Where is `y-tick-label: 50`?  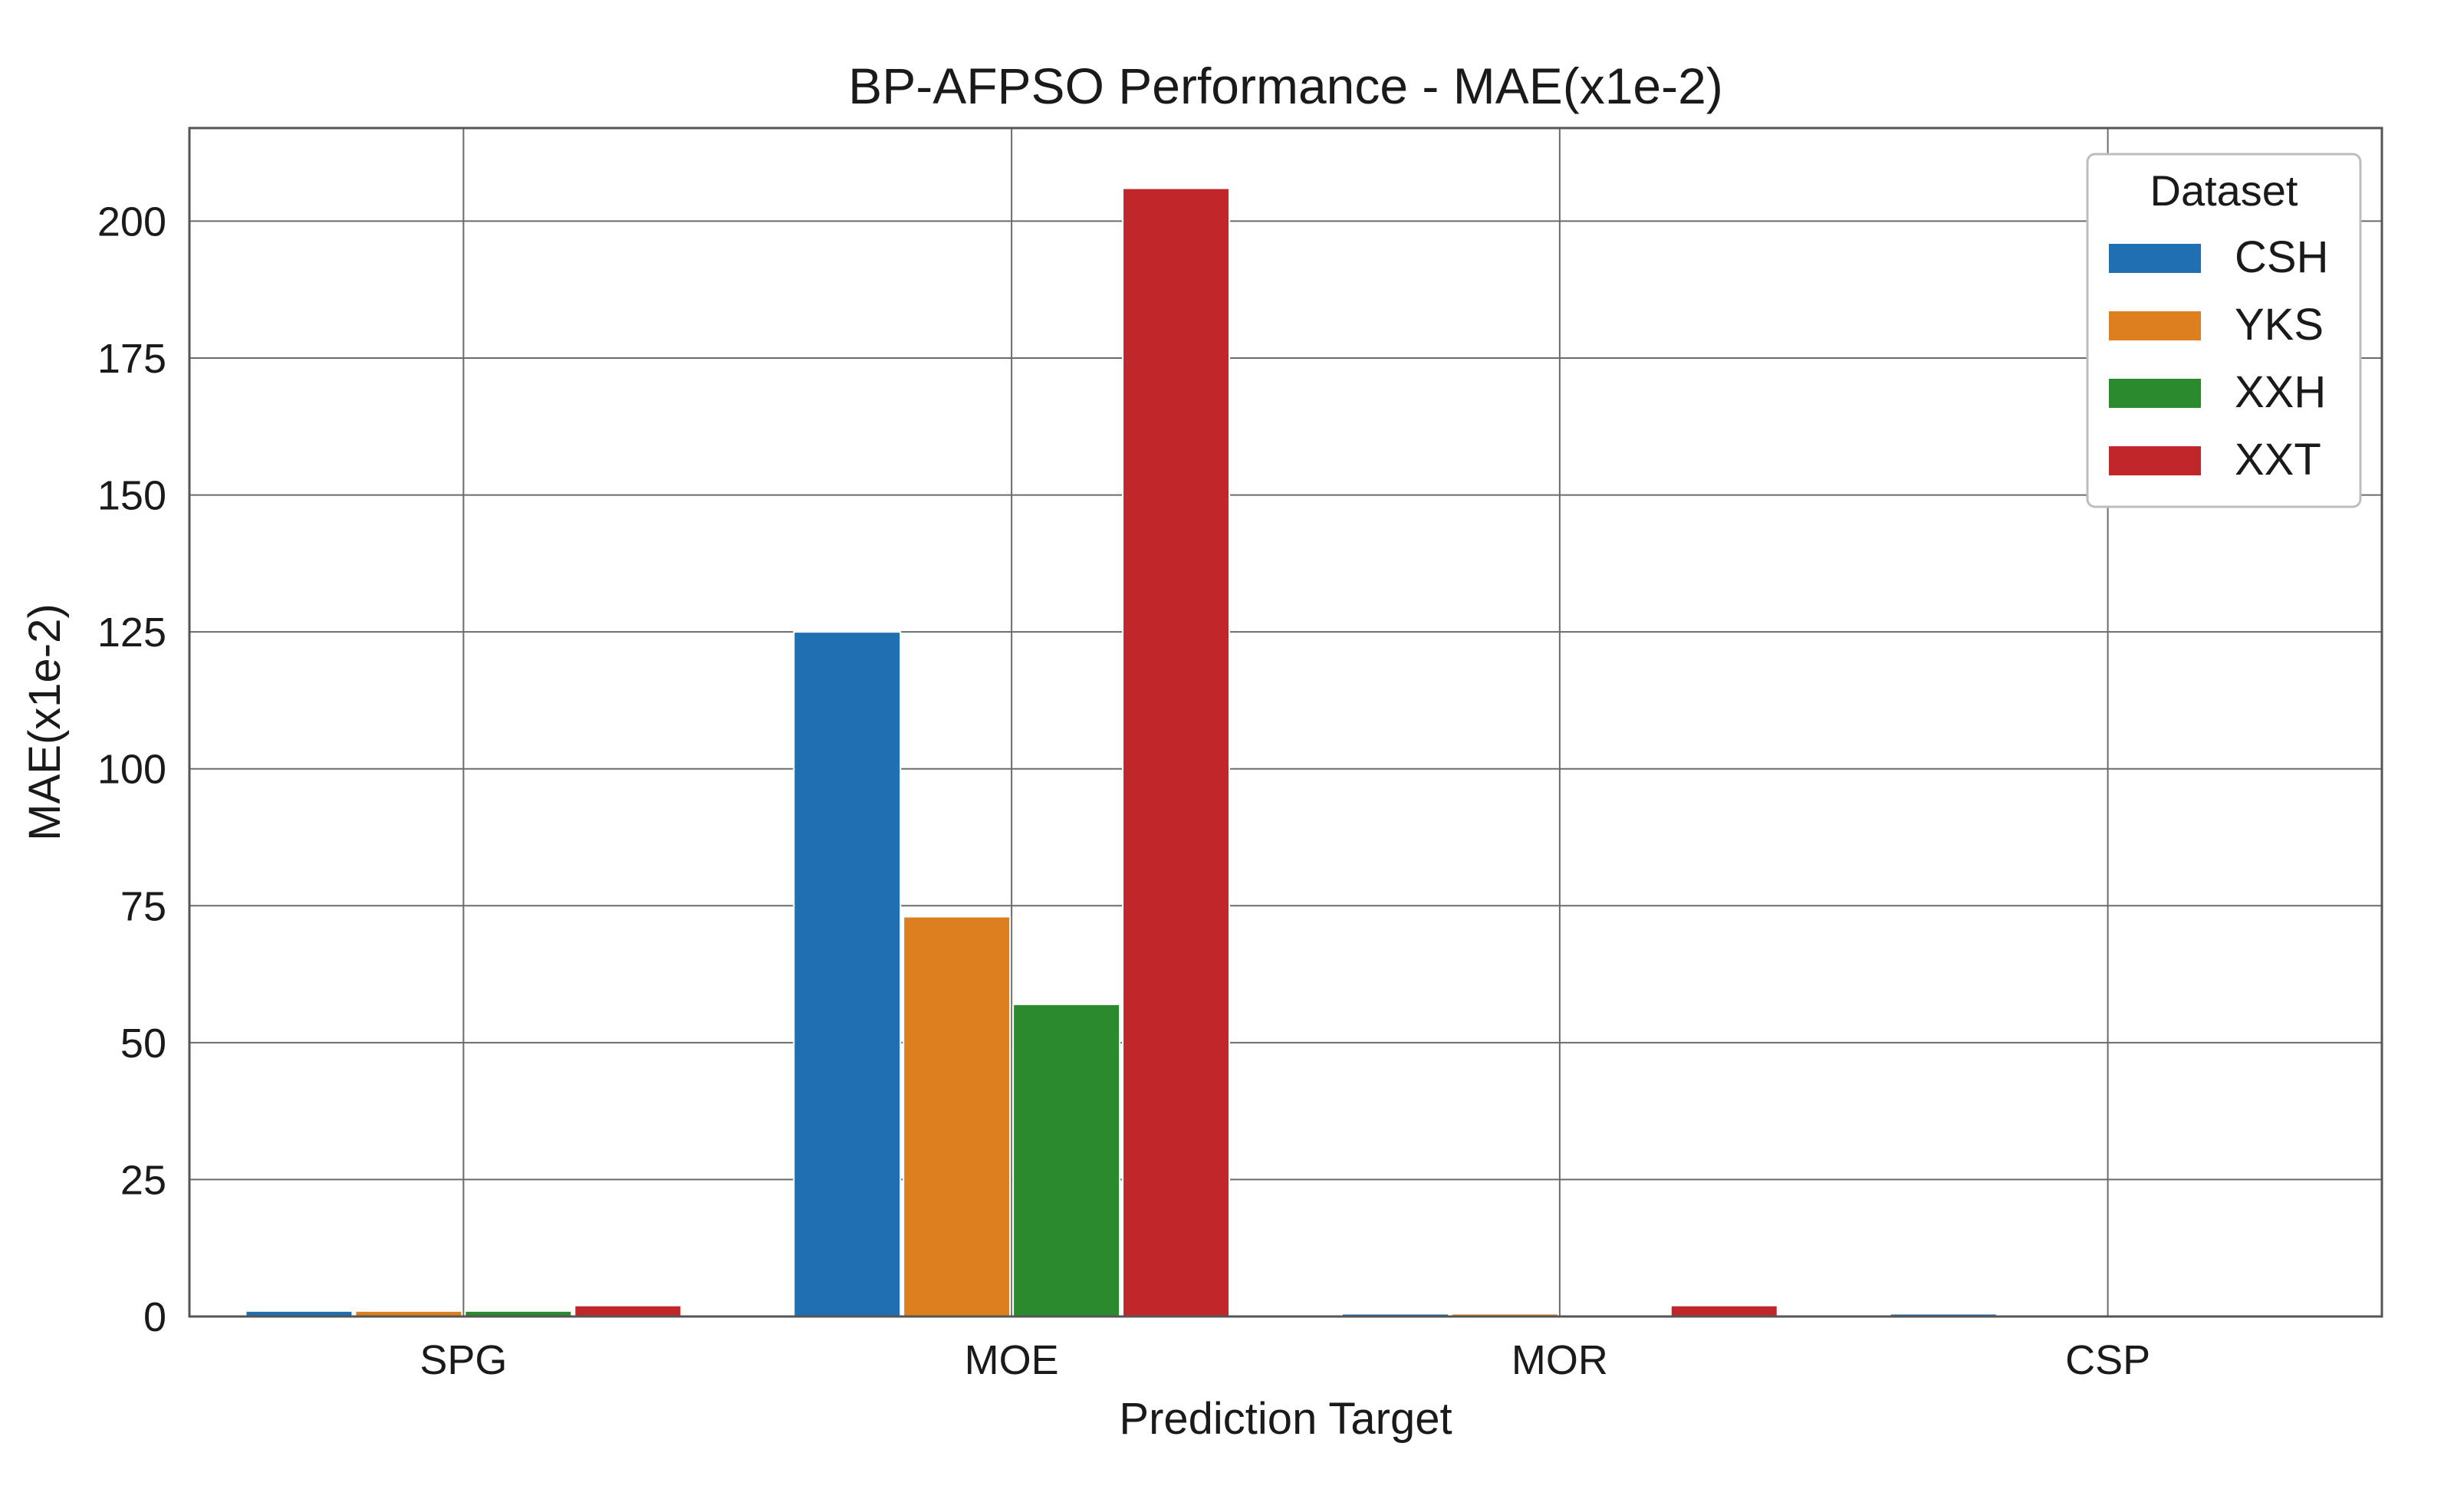 y-tick-label: 50 is located at coordinates (143, 1044).